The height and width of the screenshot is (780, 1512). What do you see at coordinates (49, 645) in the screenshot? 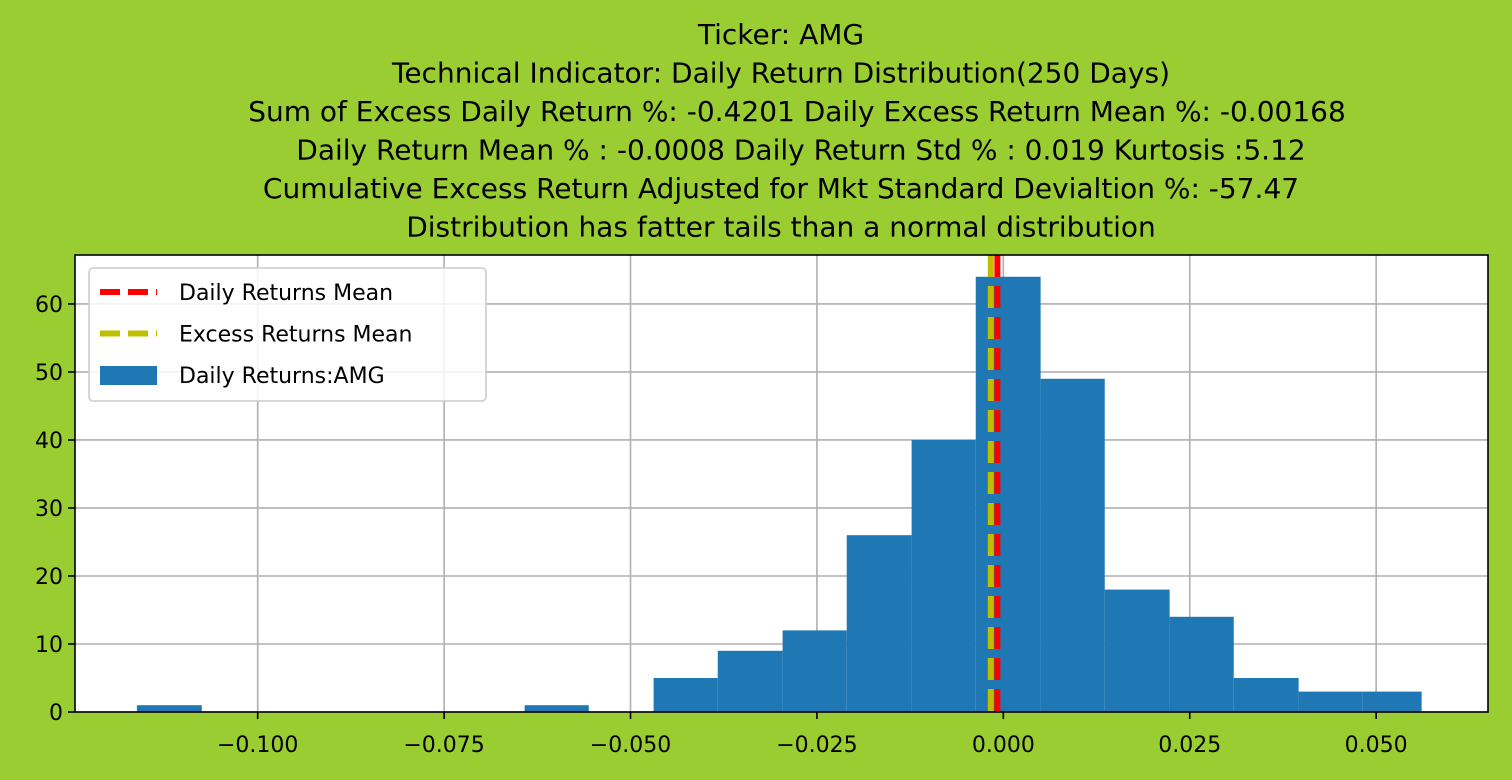
I see `y-tick-label: 10` at bounding box center [49, 645].